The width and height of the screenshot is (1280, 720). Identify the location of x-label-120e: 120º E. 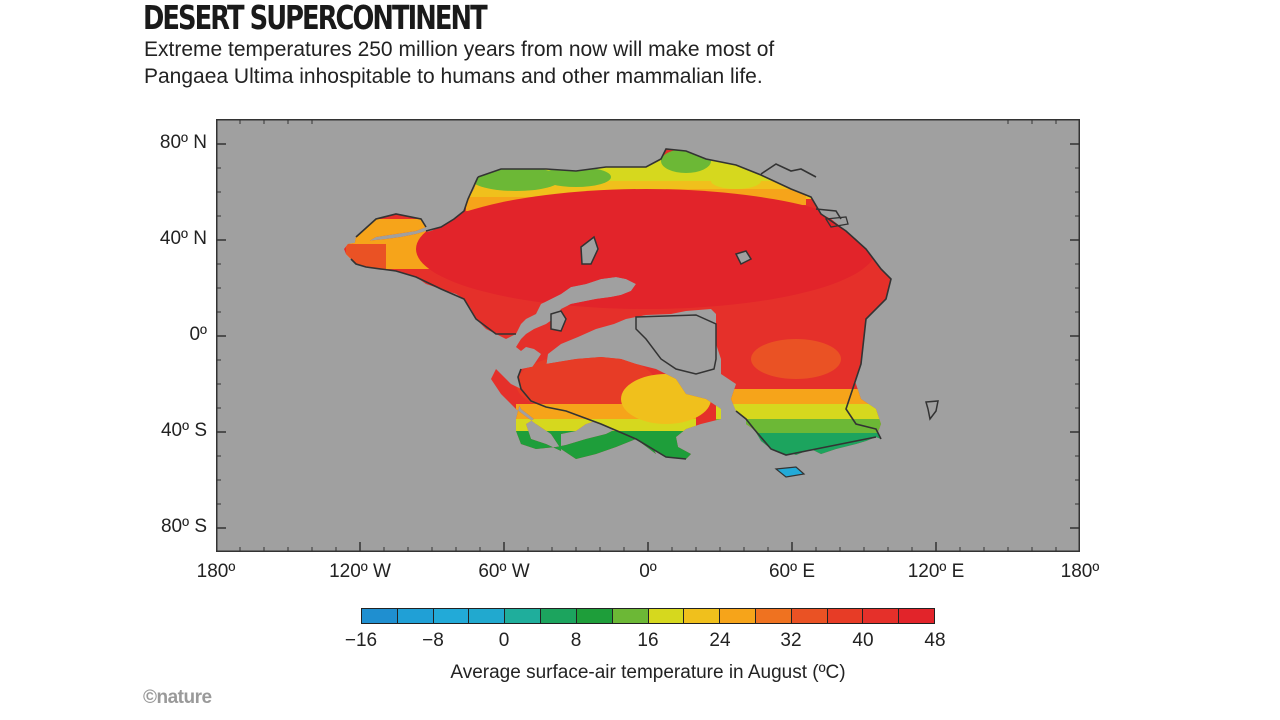
(936, 571).